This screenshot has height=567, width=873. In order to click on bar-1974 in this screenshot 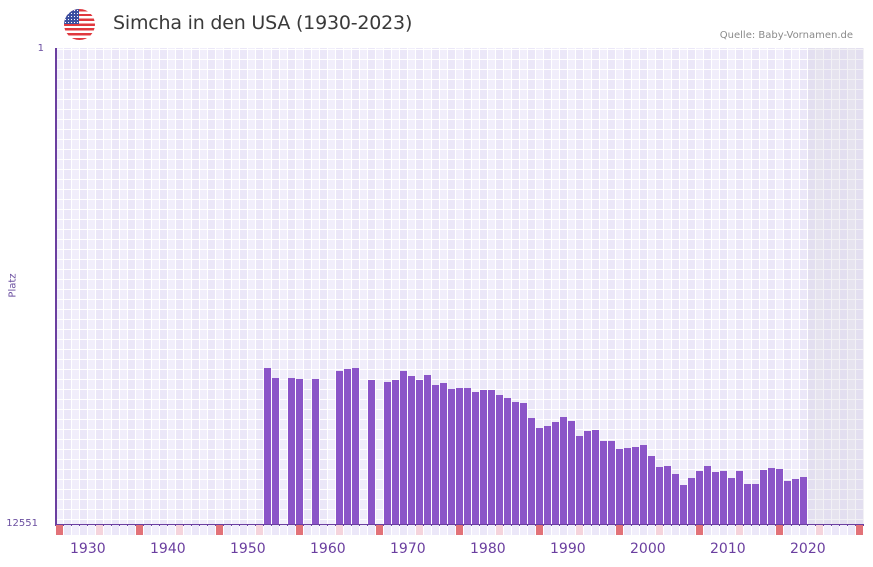, I will do `click(427, 449)`.